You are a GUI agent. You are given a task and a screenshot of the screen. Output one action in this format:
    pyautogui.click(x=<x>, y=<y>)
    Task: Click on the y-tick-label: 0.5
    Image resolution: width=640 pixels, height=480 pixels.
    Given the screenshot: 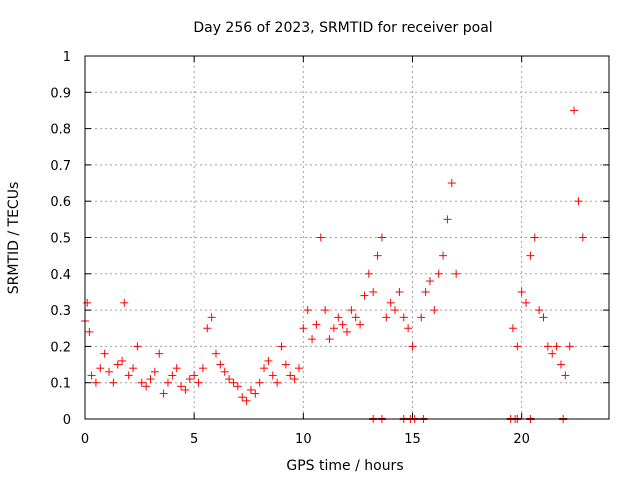 What is the action you would take?
    pyautogui.click(x=60, y=239)
    